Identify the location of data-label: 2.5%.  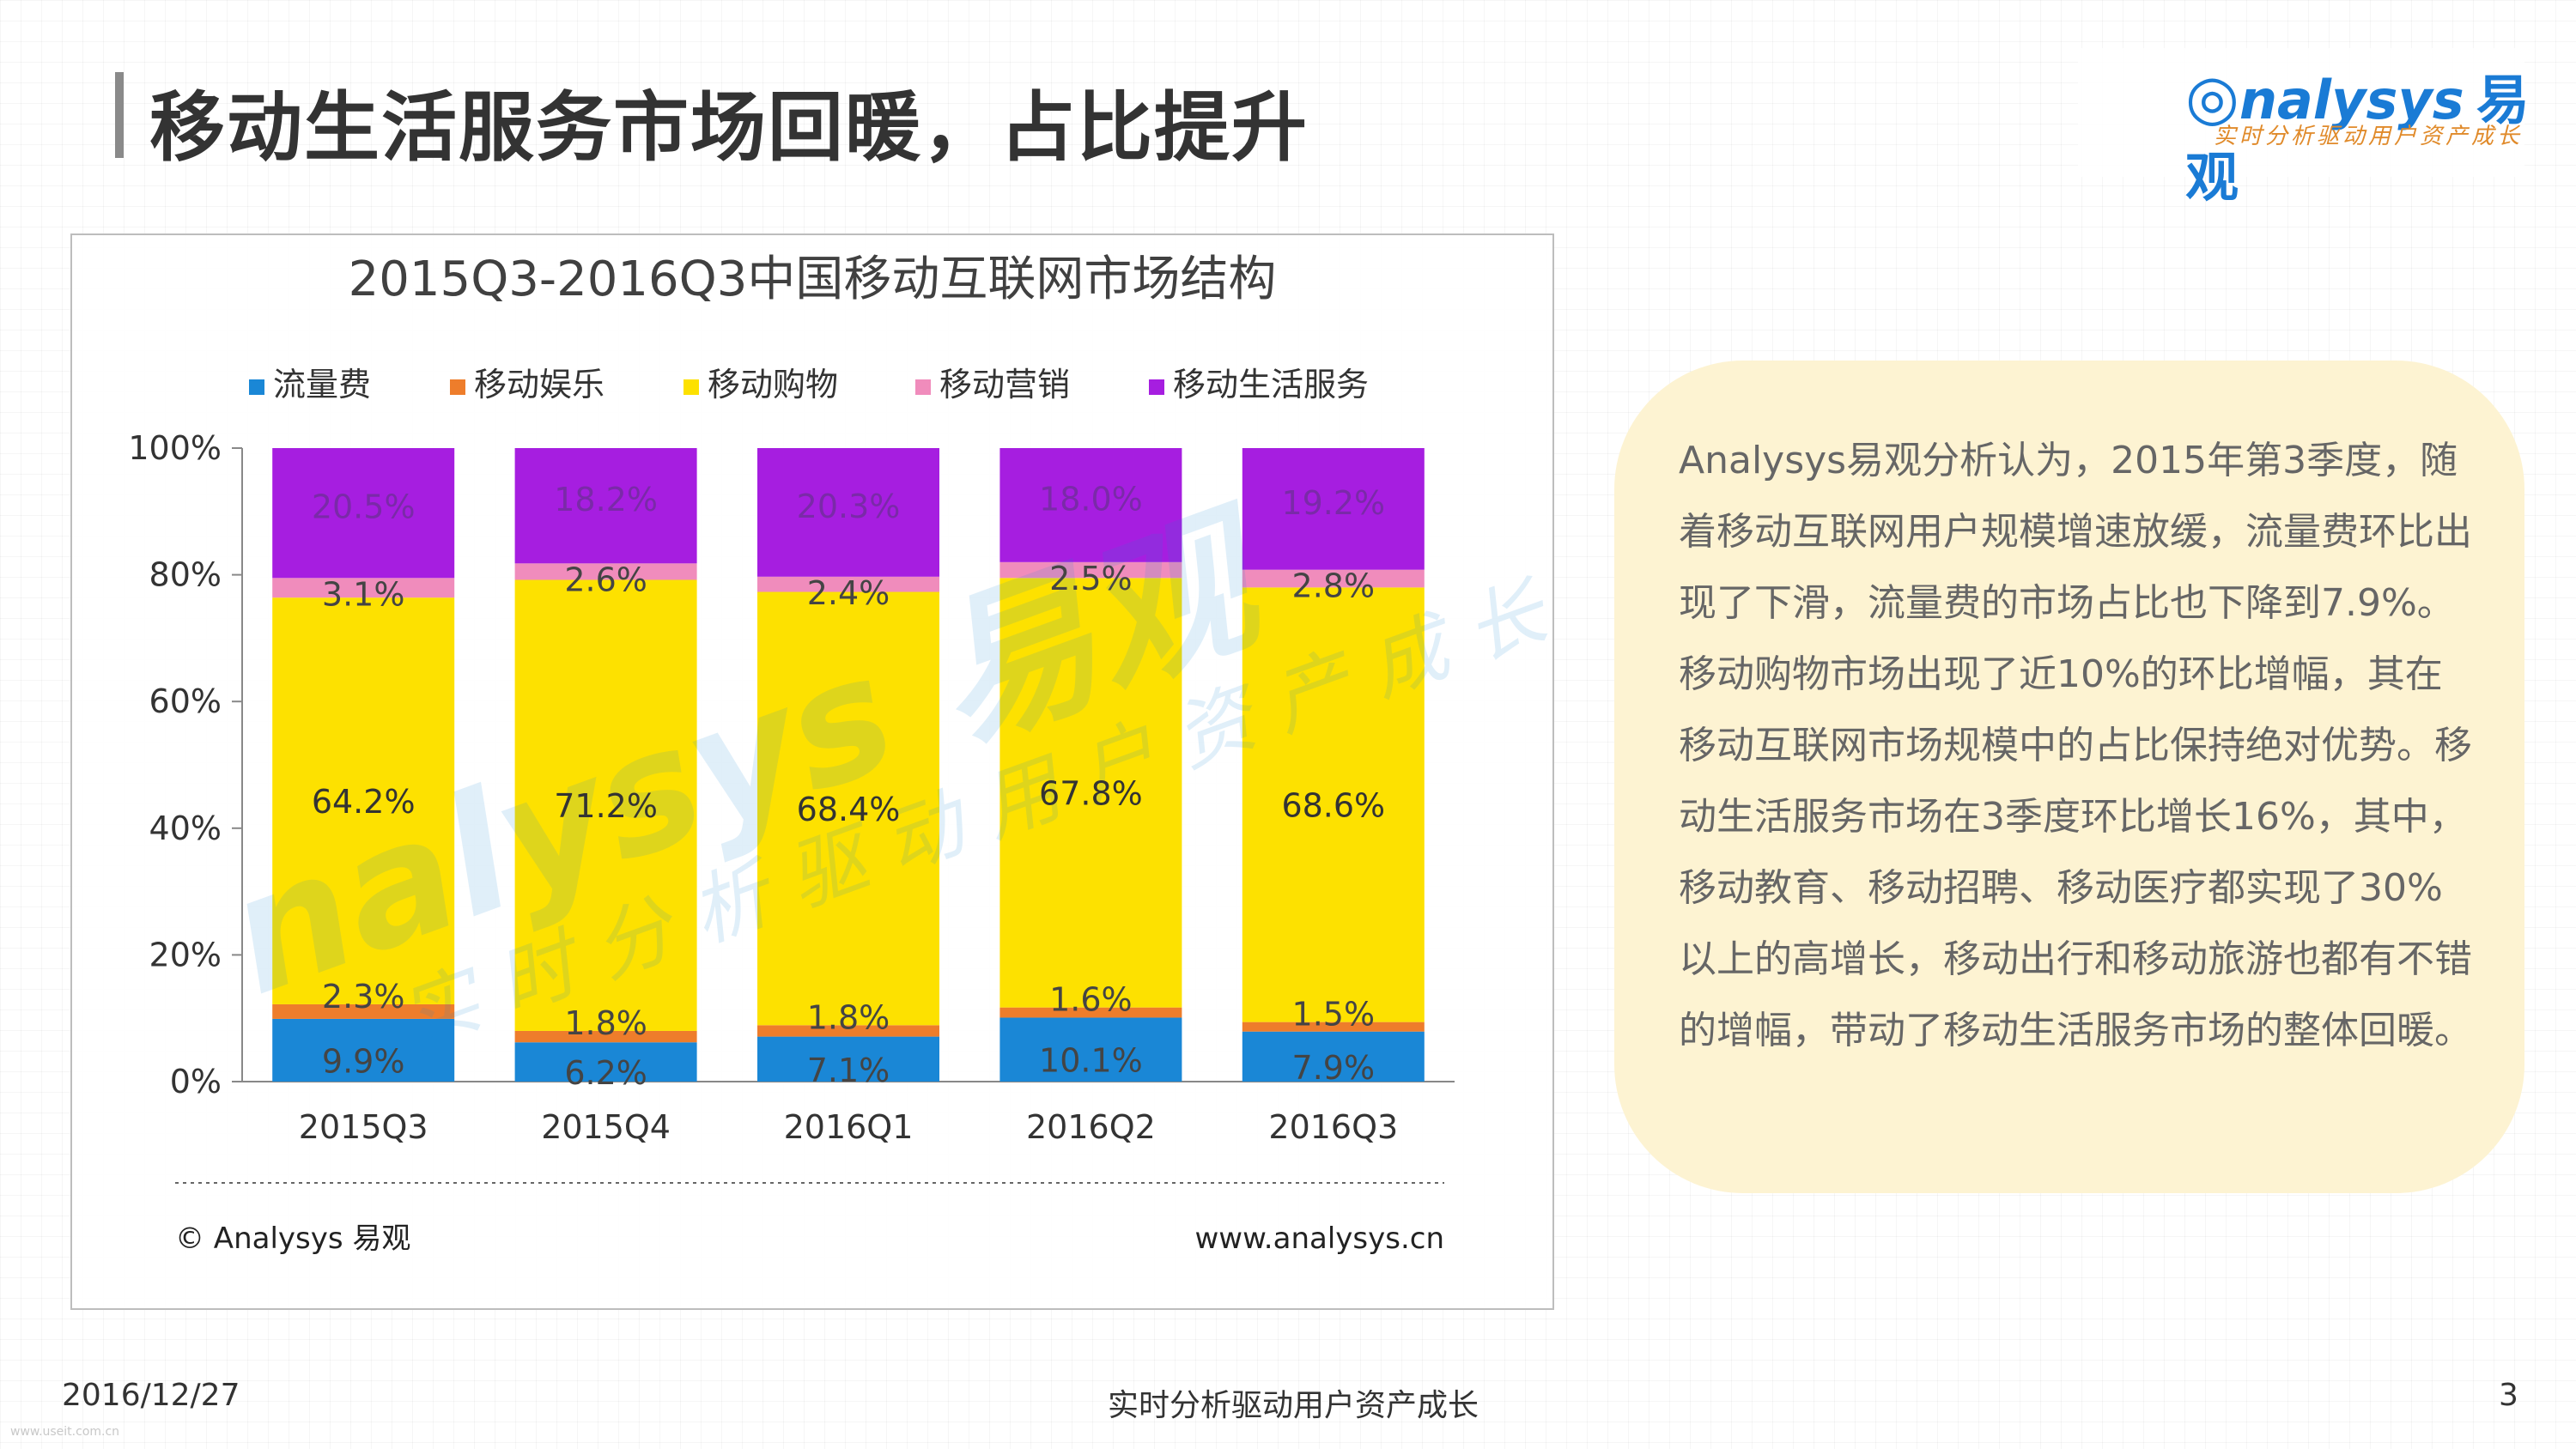
(1091, 578).